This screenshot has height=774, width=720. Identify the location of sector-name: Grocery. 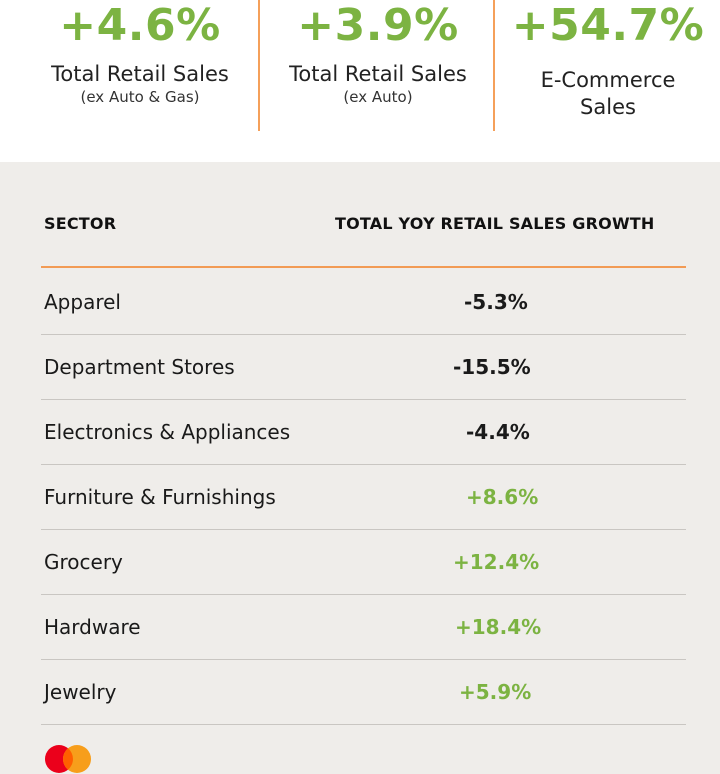
(83, 562).